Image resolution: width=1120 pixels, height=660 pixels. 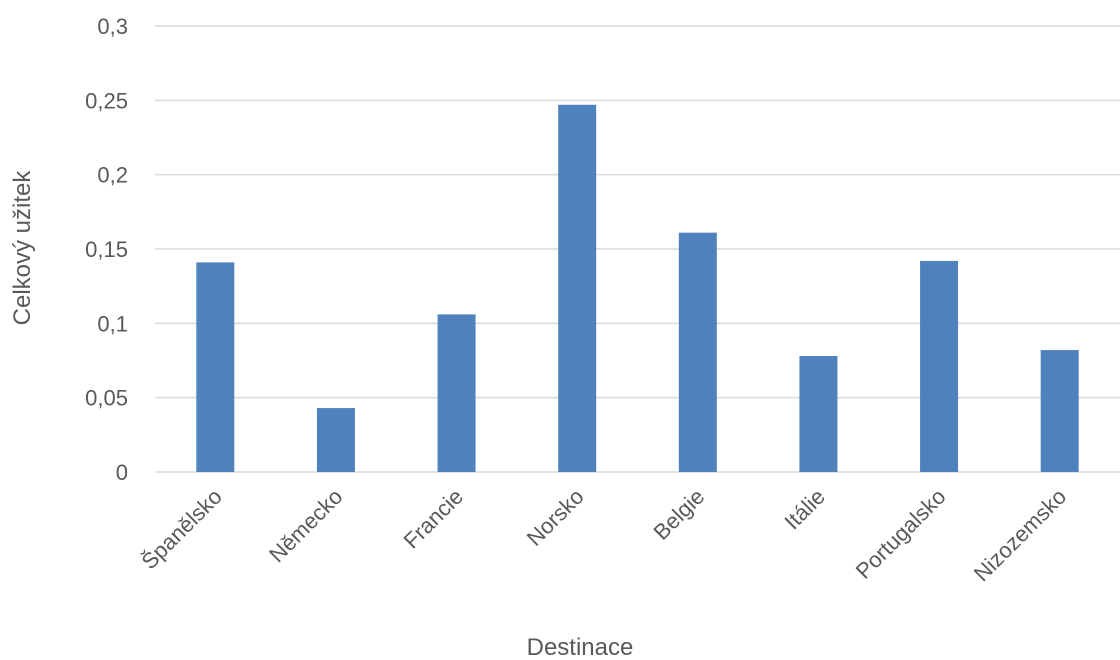 I want to click on y-tick-label: 0,15, so click(x=106, y=249).